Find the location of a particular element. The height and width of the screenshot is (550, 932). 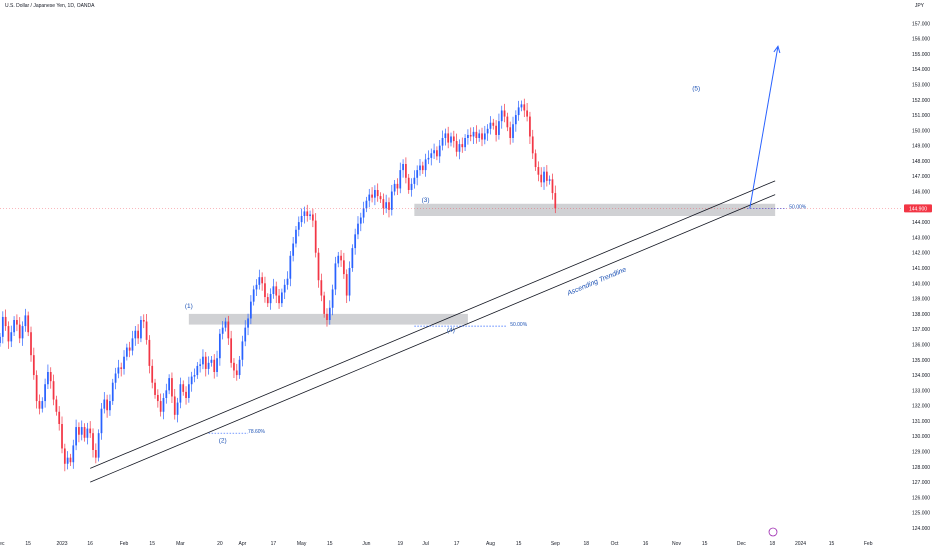

x-tick-label: Jun is located at coordinates (366, 544).